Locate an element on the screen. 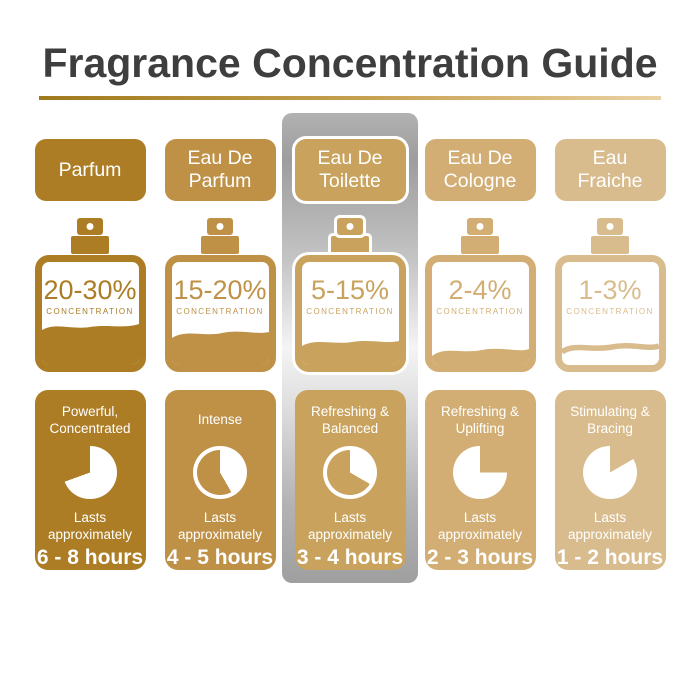 This screenshot has height=700, width=700. bottle-body: 5-15% CONCENTRATION is located at coordinates (350, 313).